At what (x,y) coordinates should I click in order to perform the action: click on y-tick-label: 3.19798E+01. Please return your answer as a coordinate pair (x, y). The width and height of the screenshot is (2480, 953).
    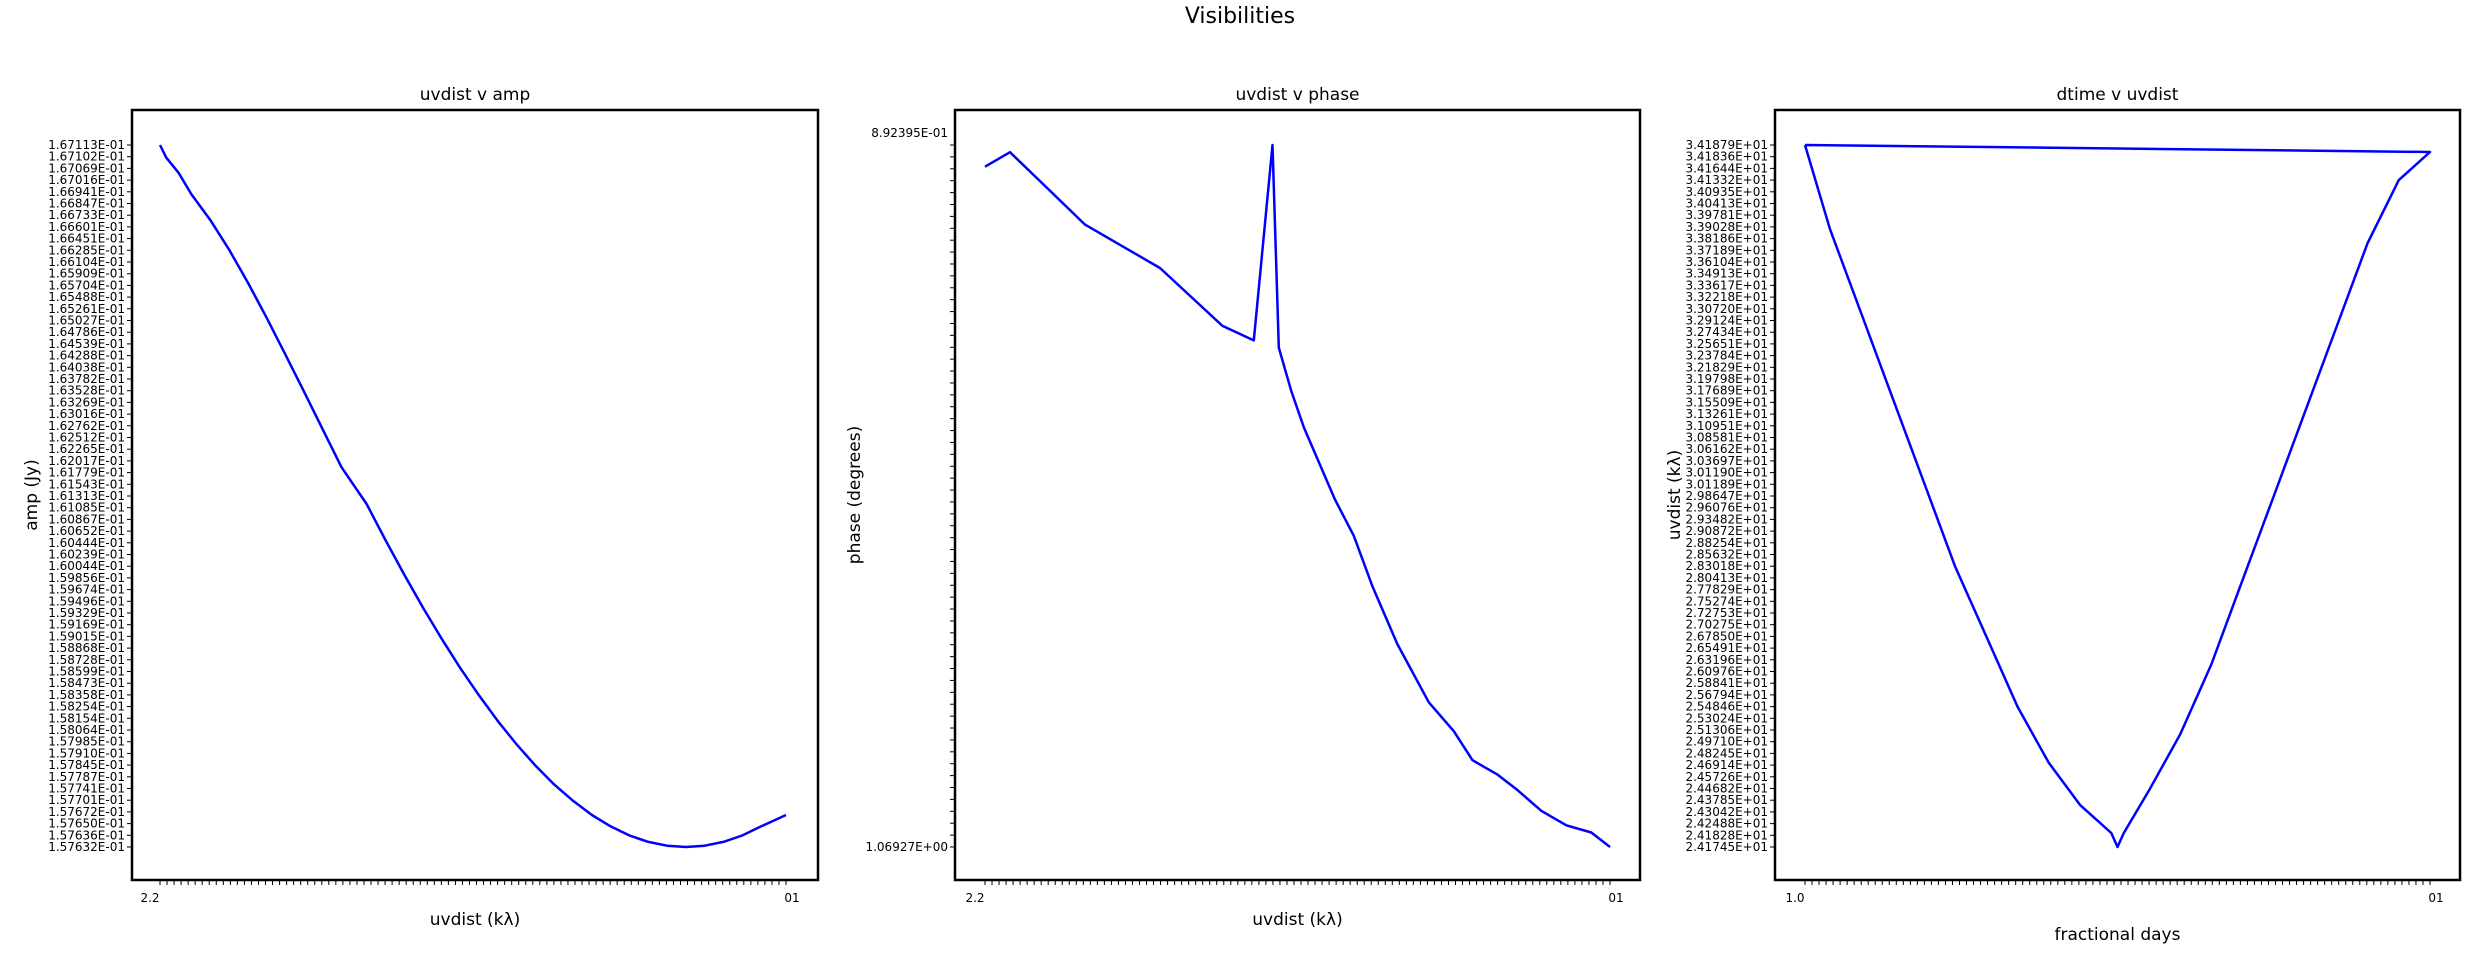
    Looking at the image, I should click on (1726, 379).